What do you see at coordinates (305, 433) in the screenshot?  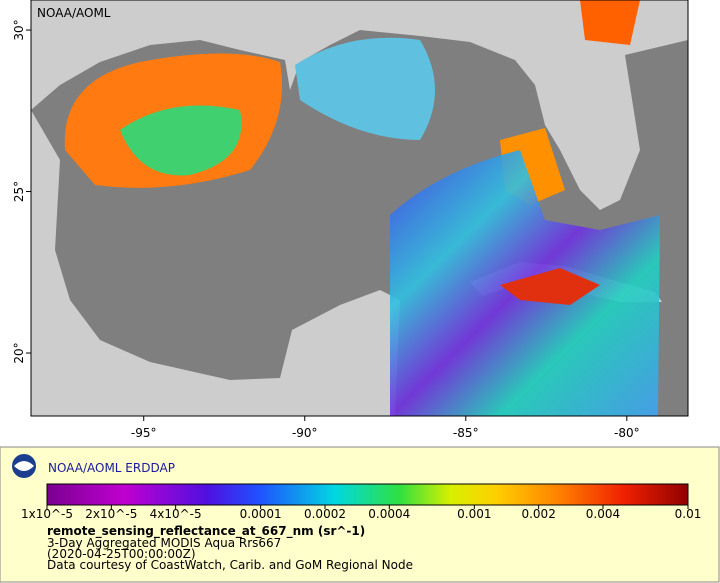 I see `x-tick-label: -90°` at bounding box center [305, 433].